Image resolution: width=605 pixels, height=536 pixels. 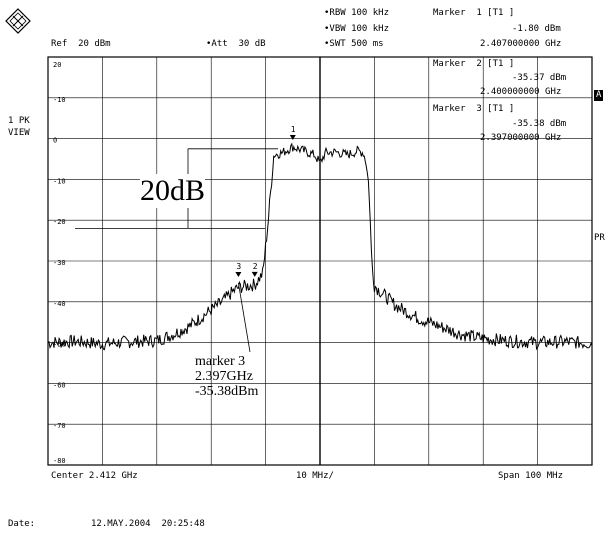 What do you see at coordinates (599, 238) in the screenshot?
I see `pr-tag: PR` at bounding box center [599, 238].